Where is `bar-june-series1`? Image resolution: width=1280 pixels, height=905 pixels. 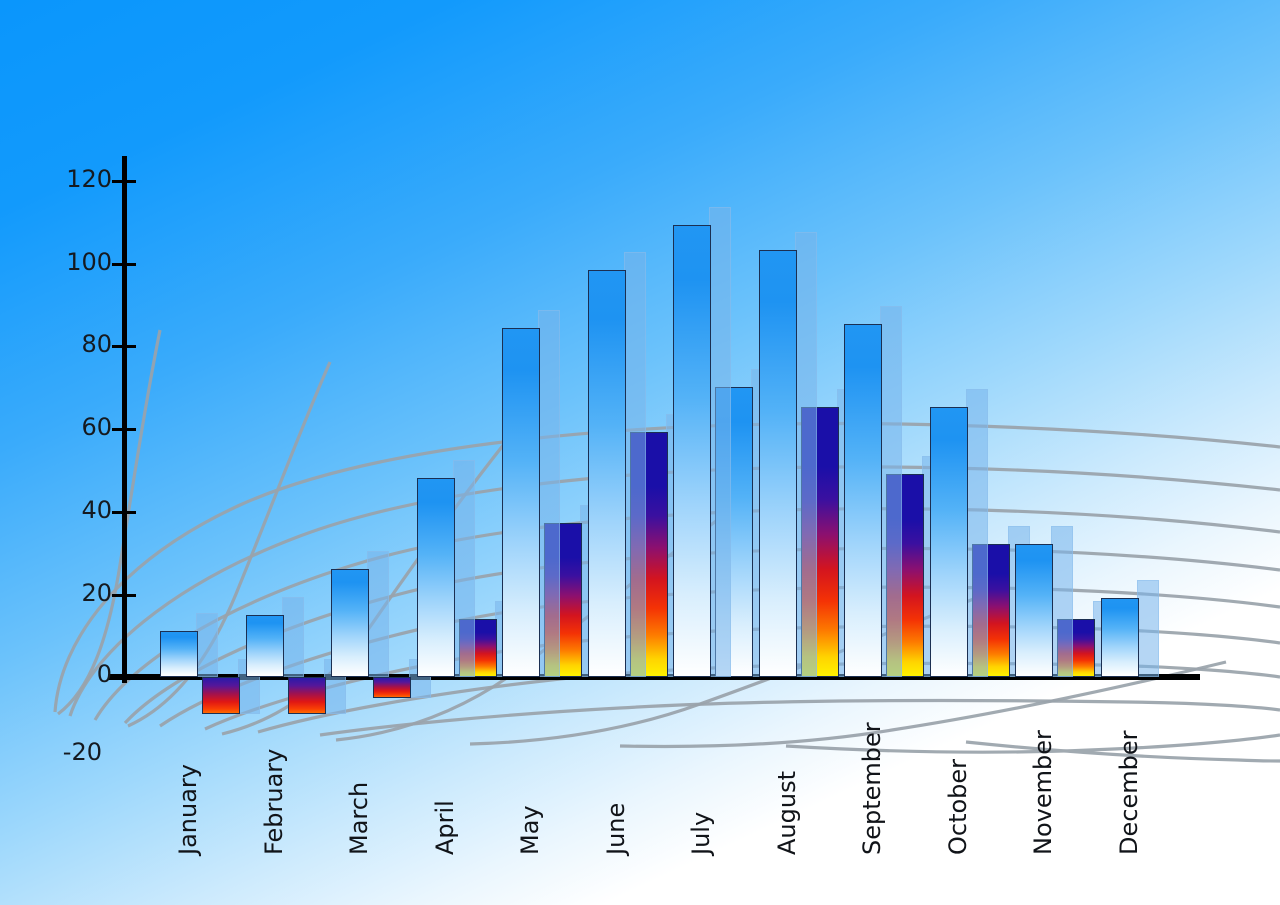 bar-june-series1 is located at coordinates (606, 473).